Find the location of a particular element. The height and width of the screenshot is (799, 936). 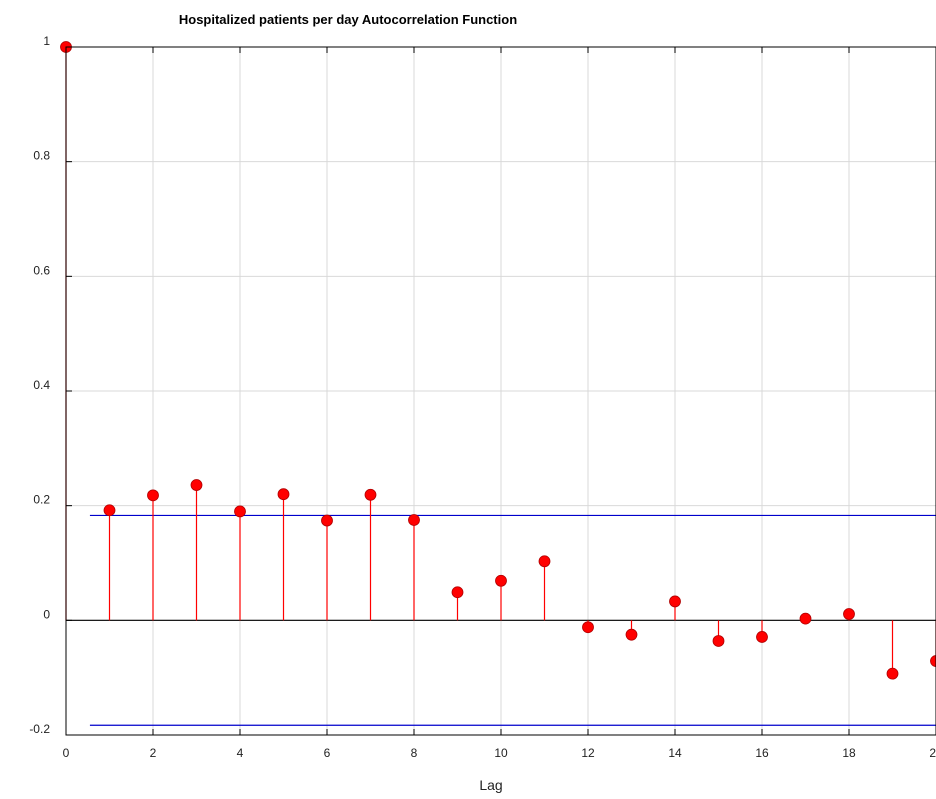

x-tick-label: 4 is located at coordinates (240, 753).